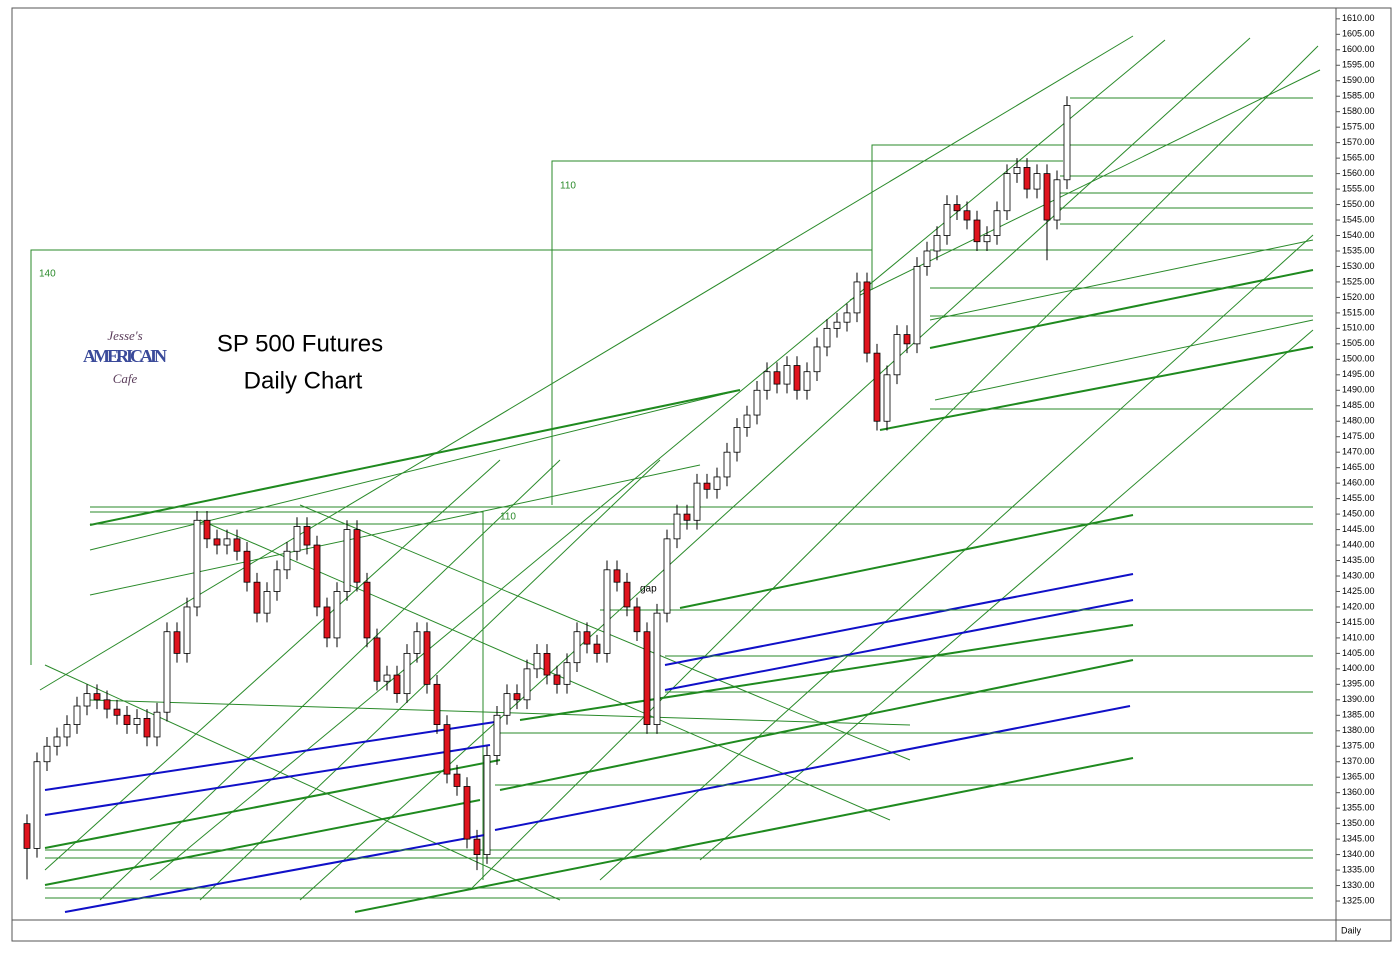 The height and width of the screenshot is (956, 1397). I want to click on y-tick-label: 1345.00, so click(1358, 838).